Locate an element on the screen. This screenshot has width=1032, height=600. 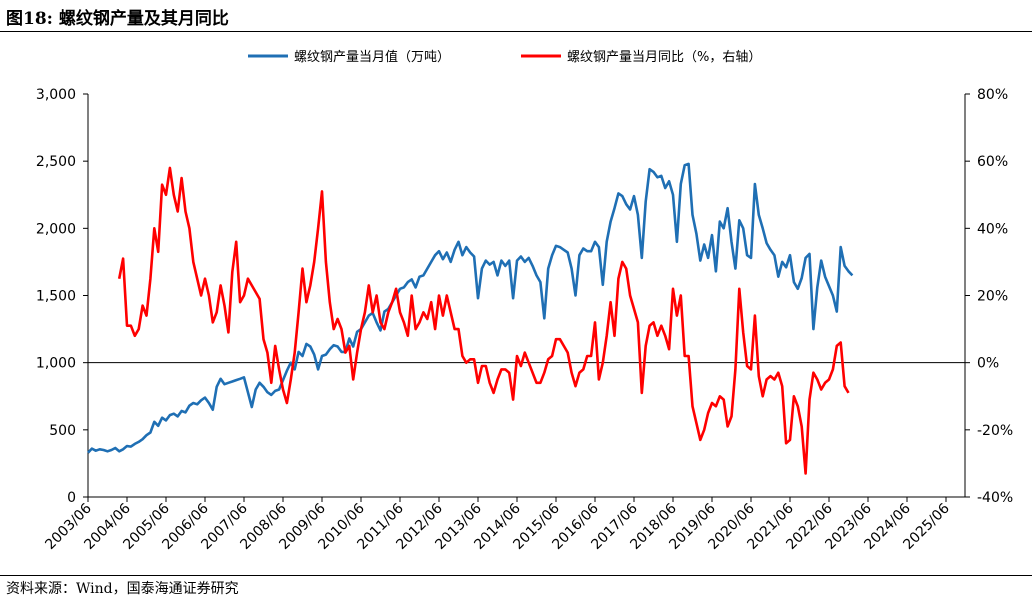
figure-title: 图18: 螺纹钢产量及其月同比 is located at coordinates (117, 19).